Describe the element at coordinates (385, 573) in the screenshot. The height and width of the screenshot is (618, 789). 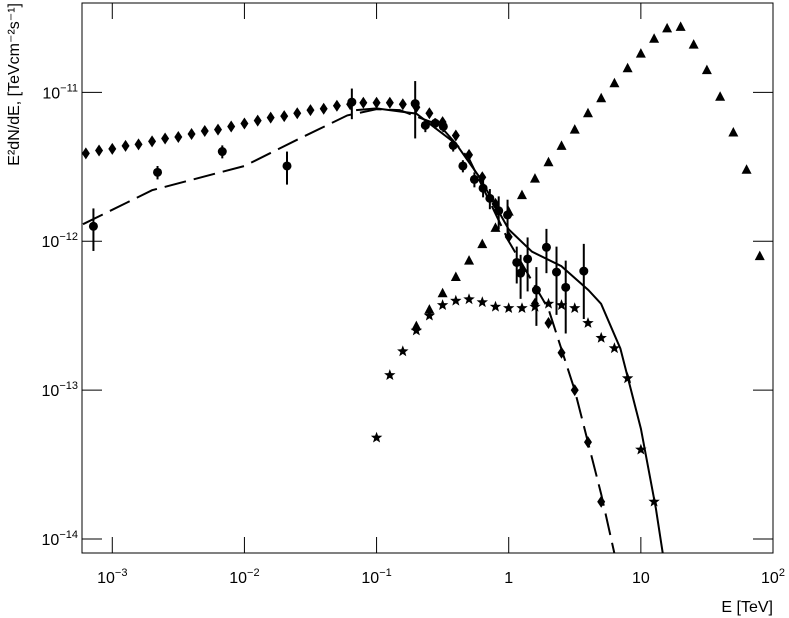
I see `tick-exponent: −1` at that location.